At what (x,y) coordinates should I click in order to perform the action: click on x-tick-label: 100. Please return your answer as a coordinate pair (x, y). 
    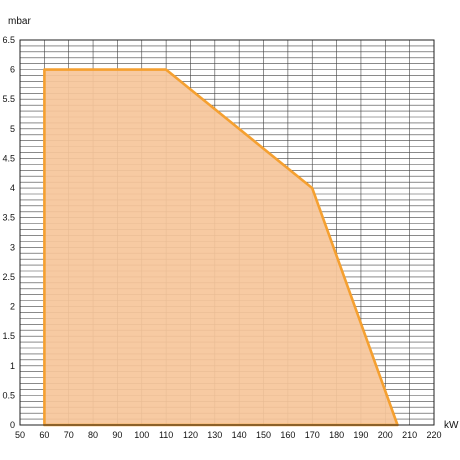
    Looking at the image, I should click on (141, 435).